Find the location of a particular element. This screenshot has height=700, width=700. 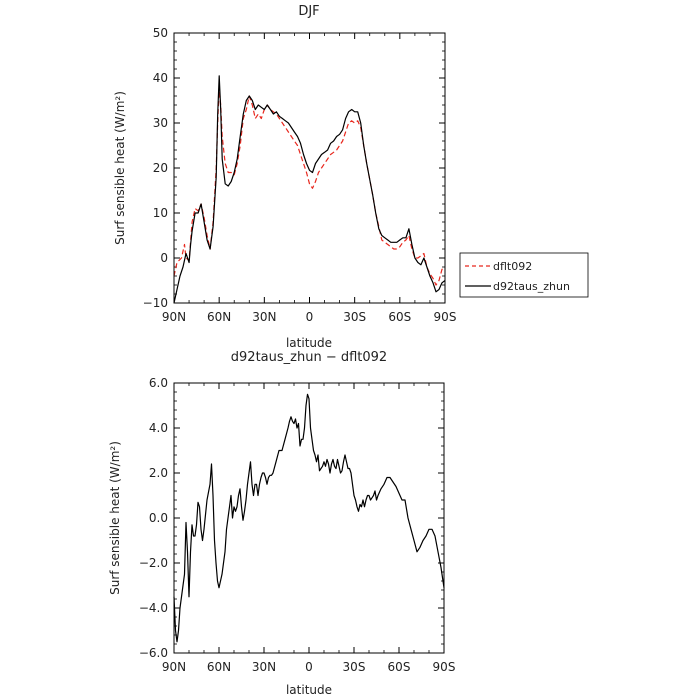

chart-bottom-title: d92taus_zhun − dflt092 is located at coordinates (309, 357).